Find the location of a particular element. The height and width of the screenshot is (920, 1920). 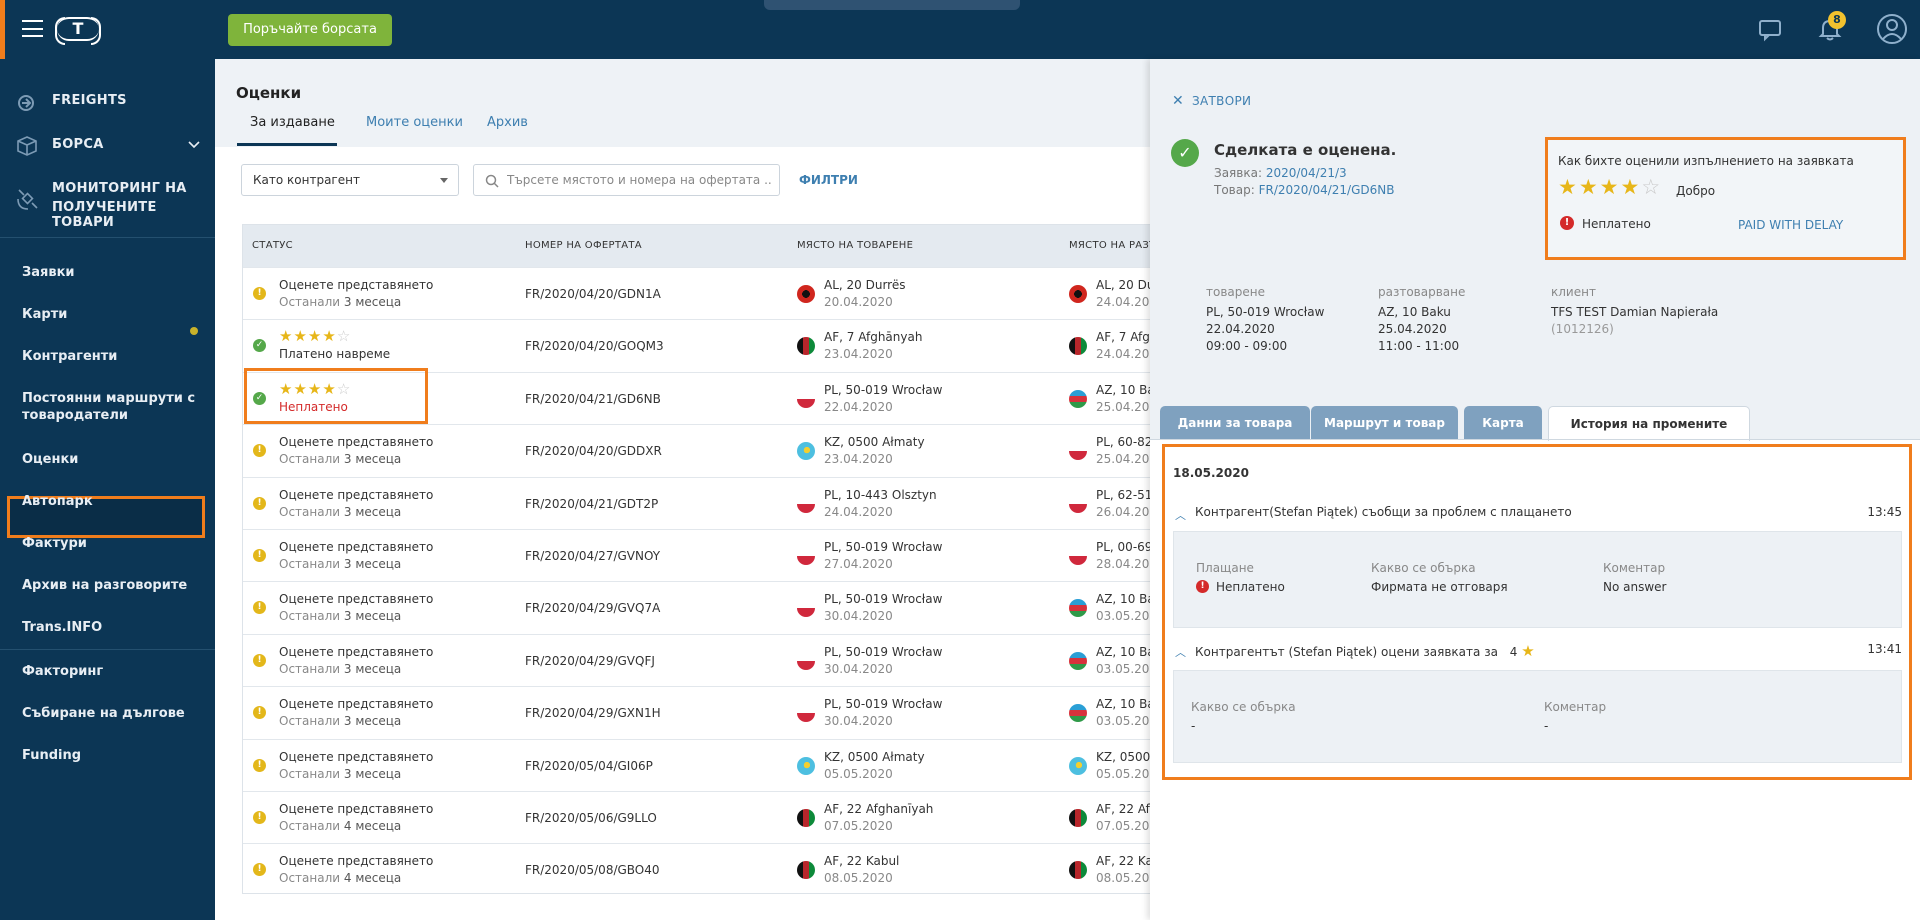

column-header-loading: МЯСТО НА ТОВАРЕНЕ is located at coordinates (855, 245).